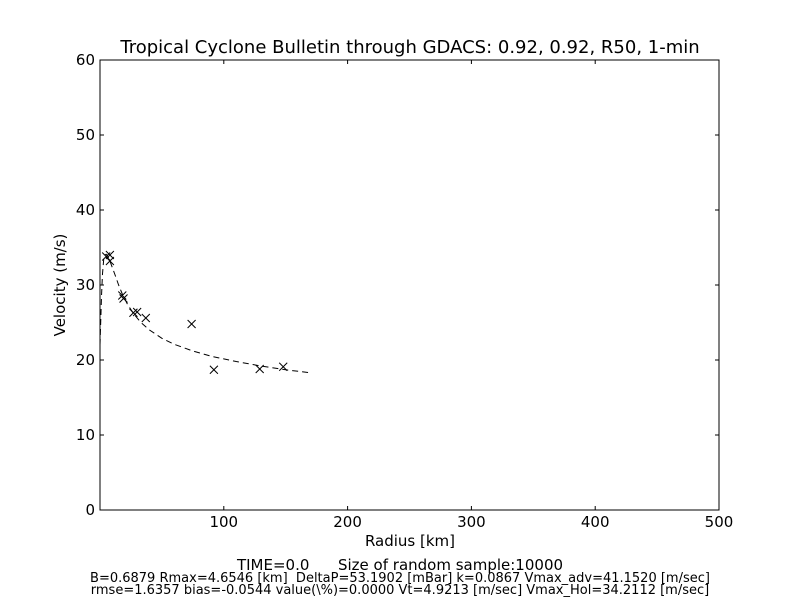 The image size is (800, 600). Describe the element at coordinates (60, 285) in the screenshot. I see `y-axis-label: Velocity (m/s)` at that location.